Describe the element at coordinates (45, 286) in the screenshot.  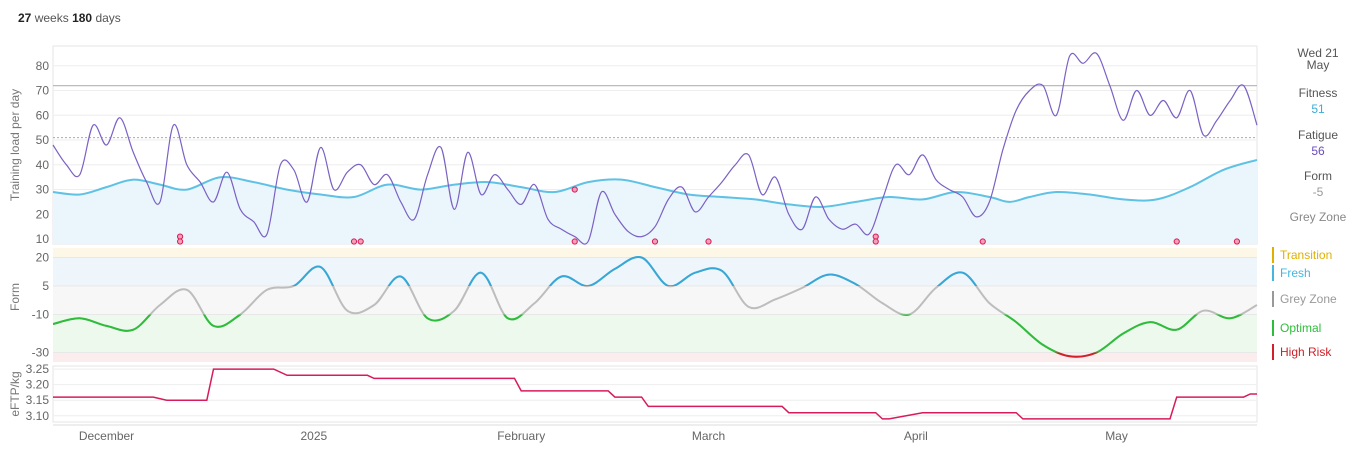
I see `form-ytick-label: 5` at that location.